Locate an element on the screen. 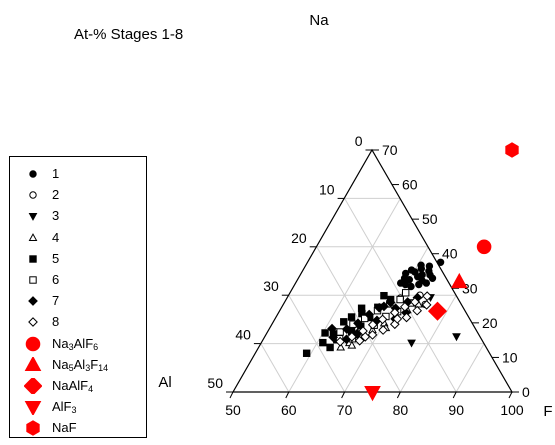 This screenshot has height=445, width=555. axis-label-al: Al is located at coordinates (164, 382).